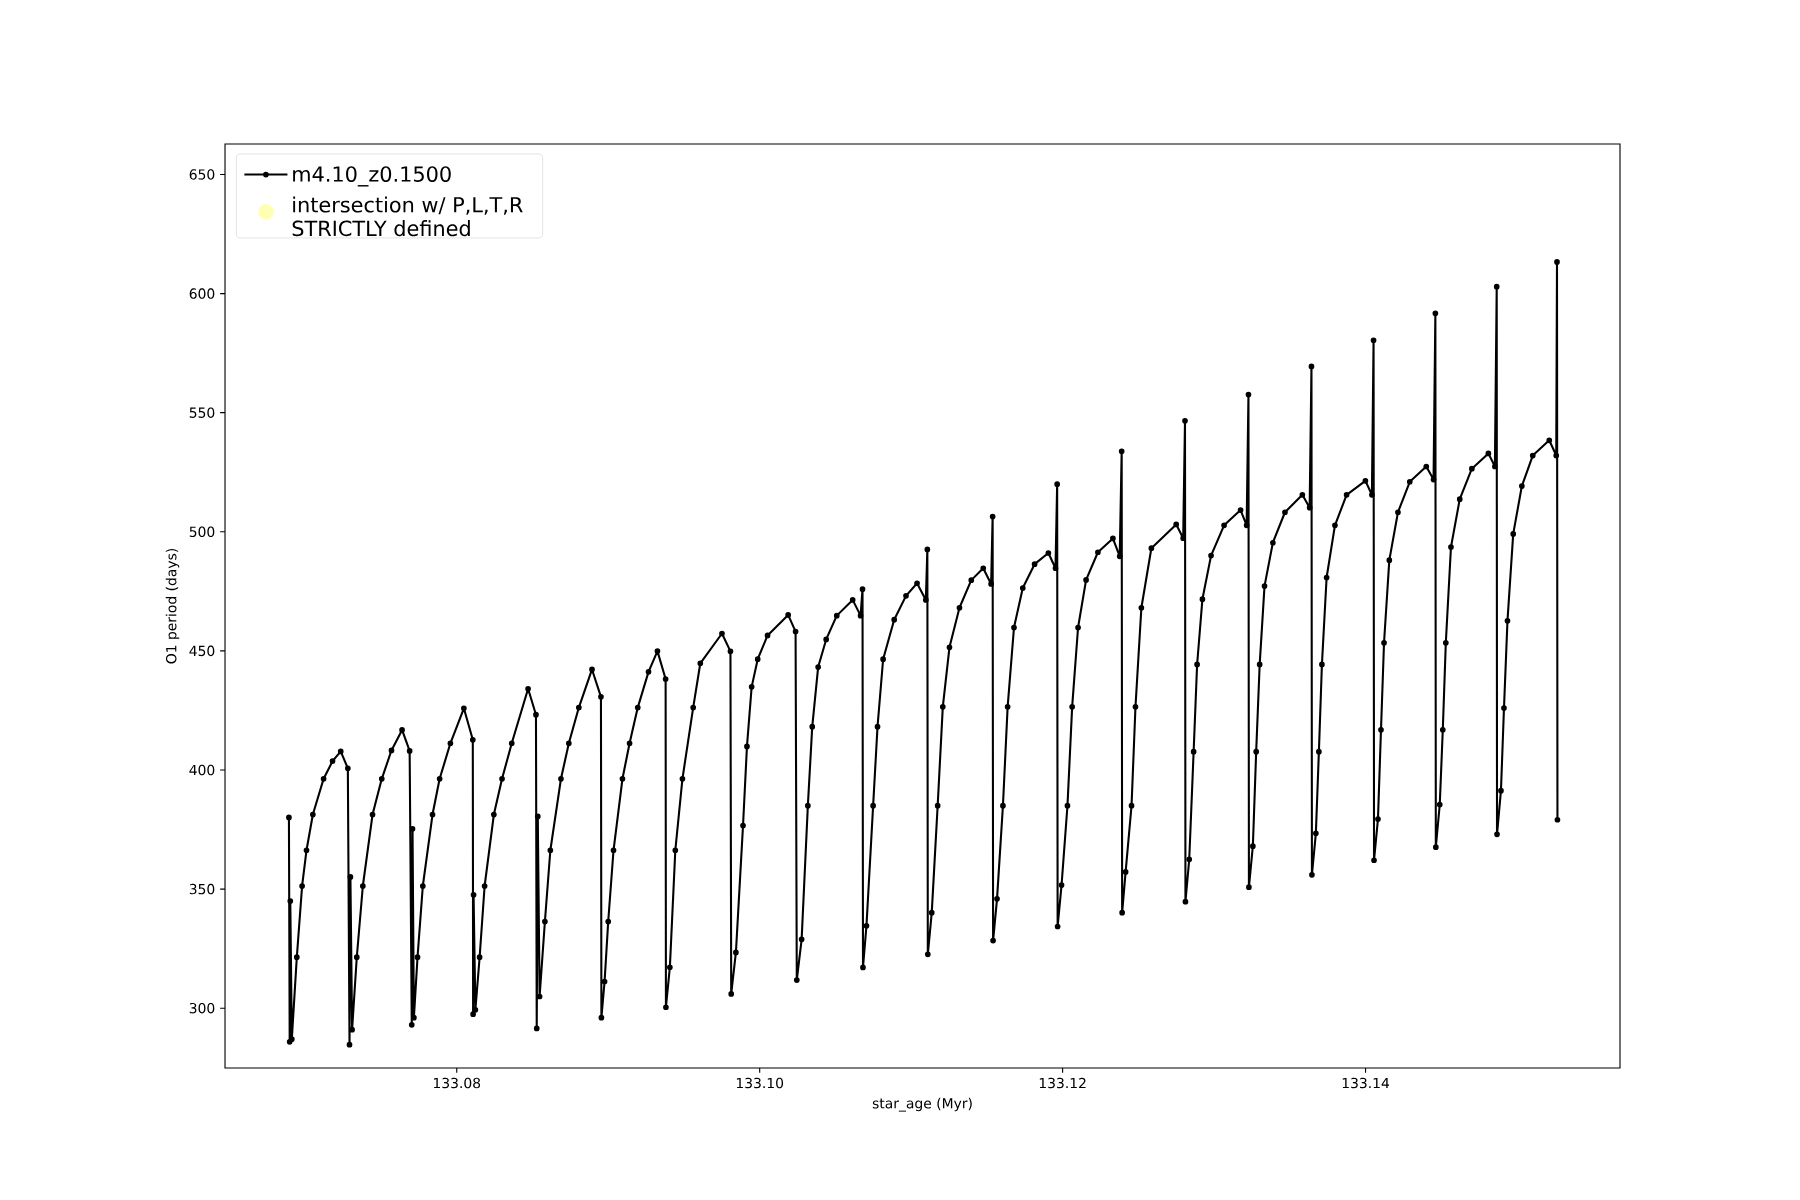 Image resolution: width=1800 pixels, height=1200 pixels. Describe the element at coordinates (922, 1104) in the screenshot. I see `x-axis-title: star_age (Myr)` at that location.